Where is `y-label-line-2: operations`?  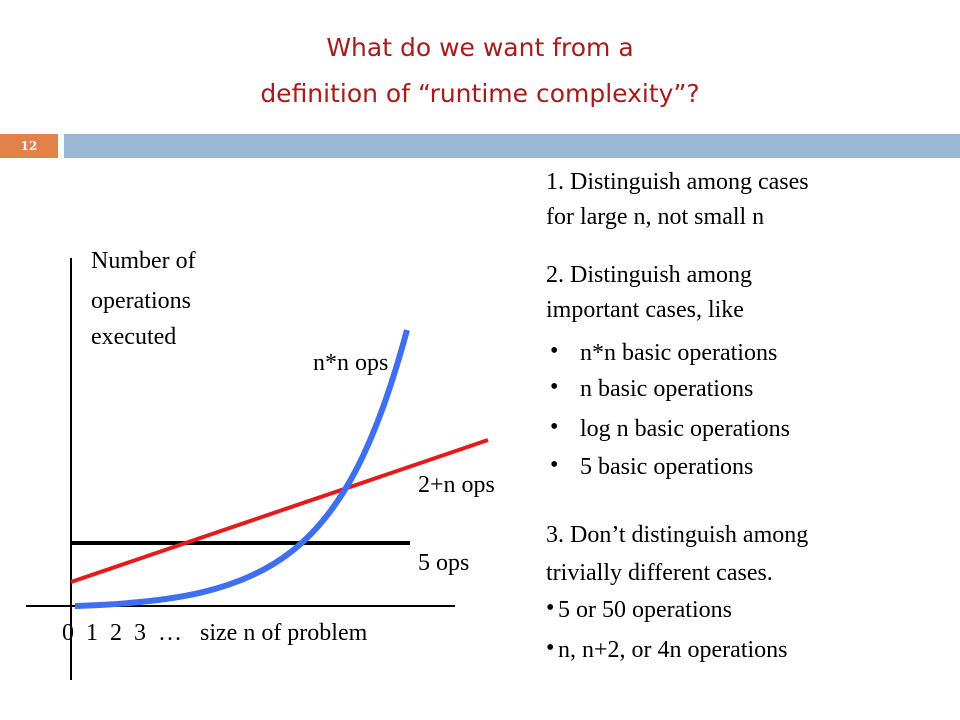 y-label-line-2: operations is located at coordinates (141, 301).